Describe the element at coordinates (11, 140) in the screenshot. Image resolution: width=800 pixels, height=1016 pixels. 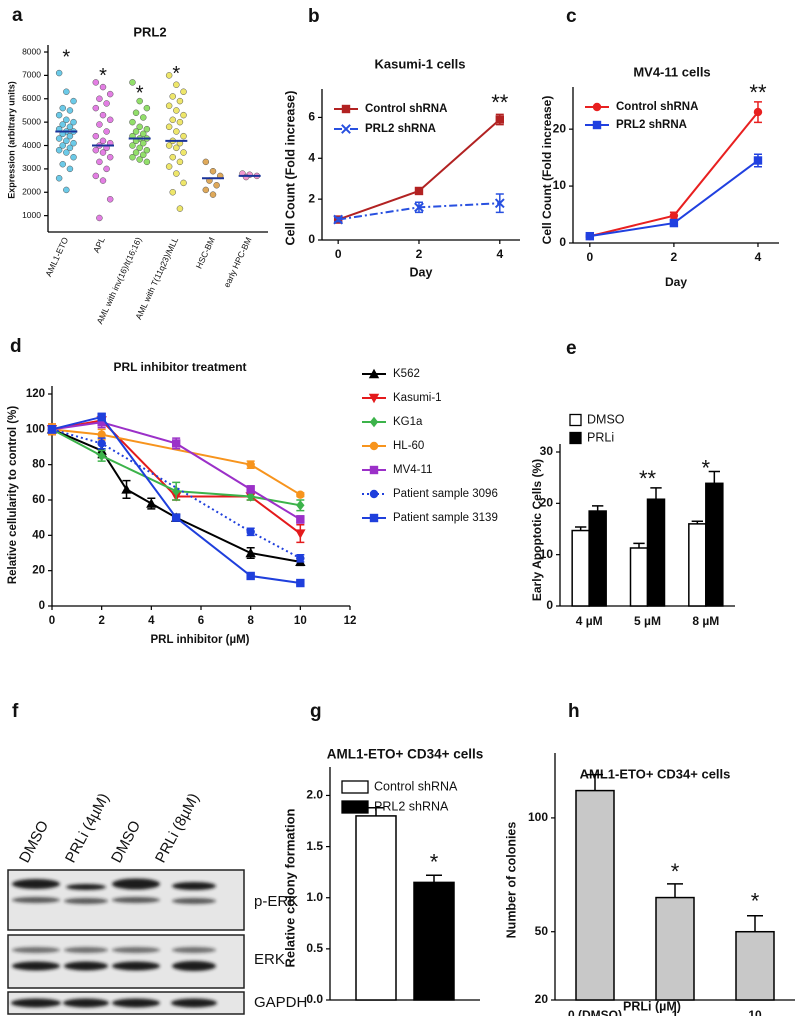
I see `y-axis-label: Expression (arbitrary units)` at that location.